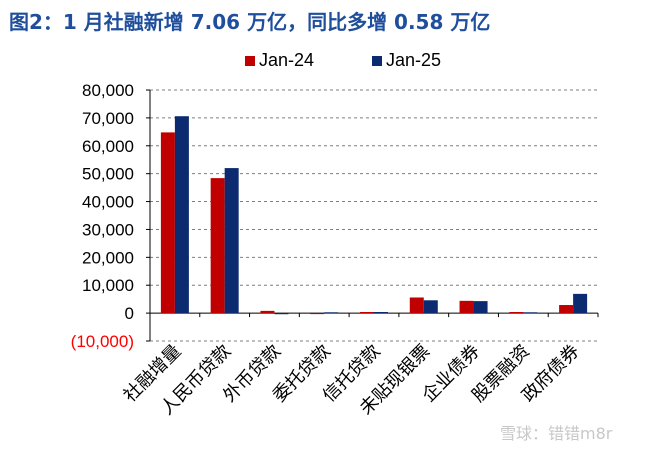  Describe the element at coordinates (102, 341) in the screenshot. I see `y-tick-label: (10,000)` at that location.